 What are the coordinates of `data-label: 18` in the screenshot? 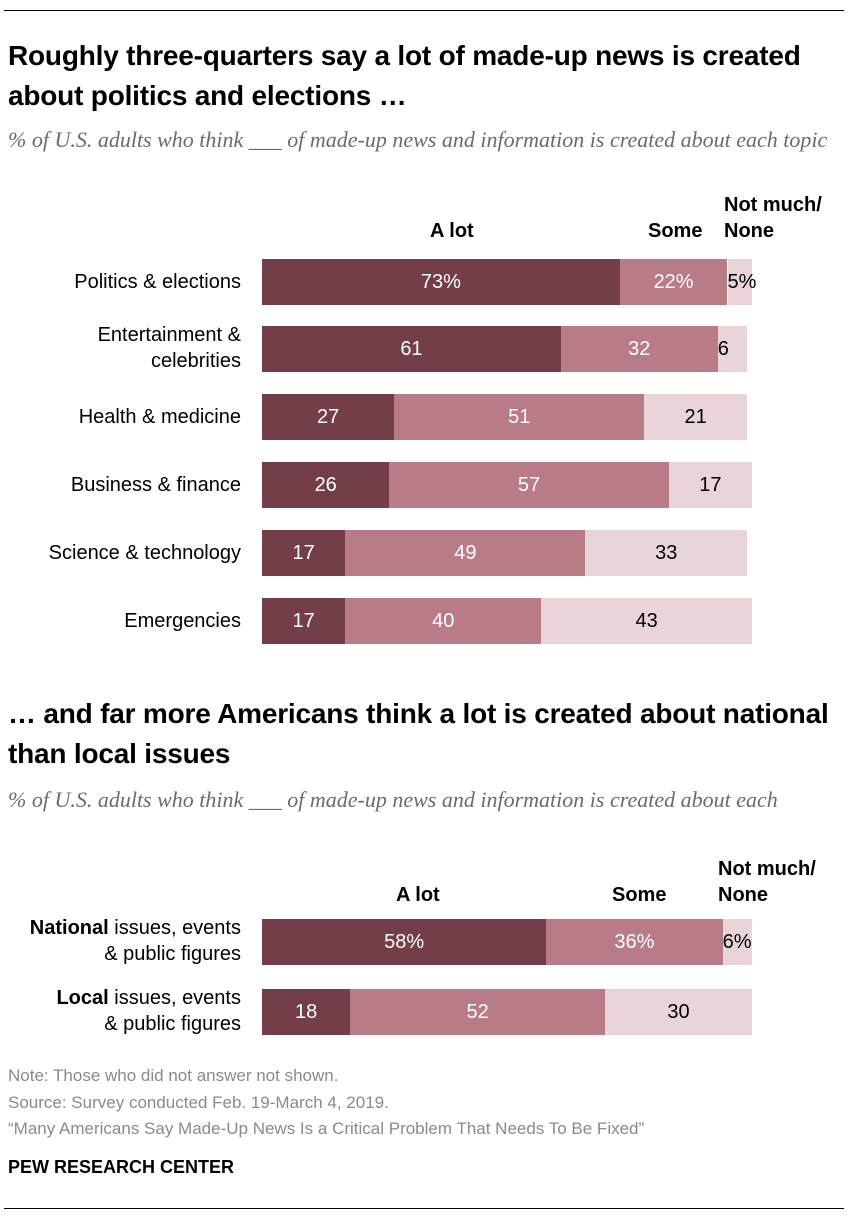 It's located at (306, 1011).